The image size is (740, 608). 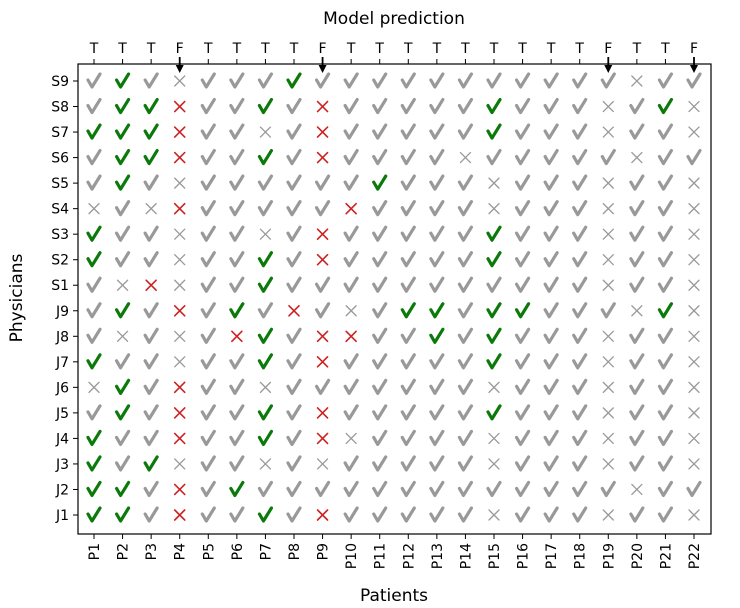 What do you see at coordinates (608, 49) in the screenshot?
I see `prediction-label-P19: F` at bounding box center [608, 49].